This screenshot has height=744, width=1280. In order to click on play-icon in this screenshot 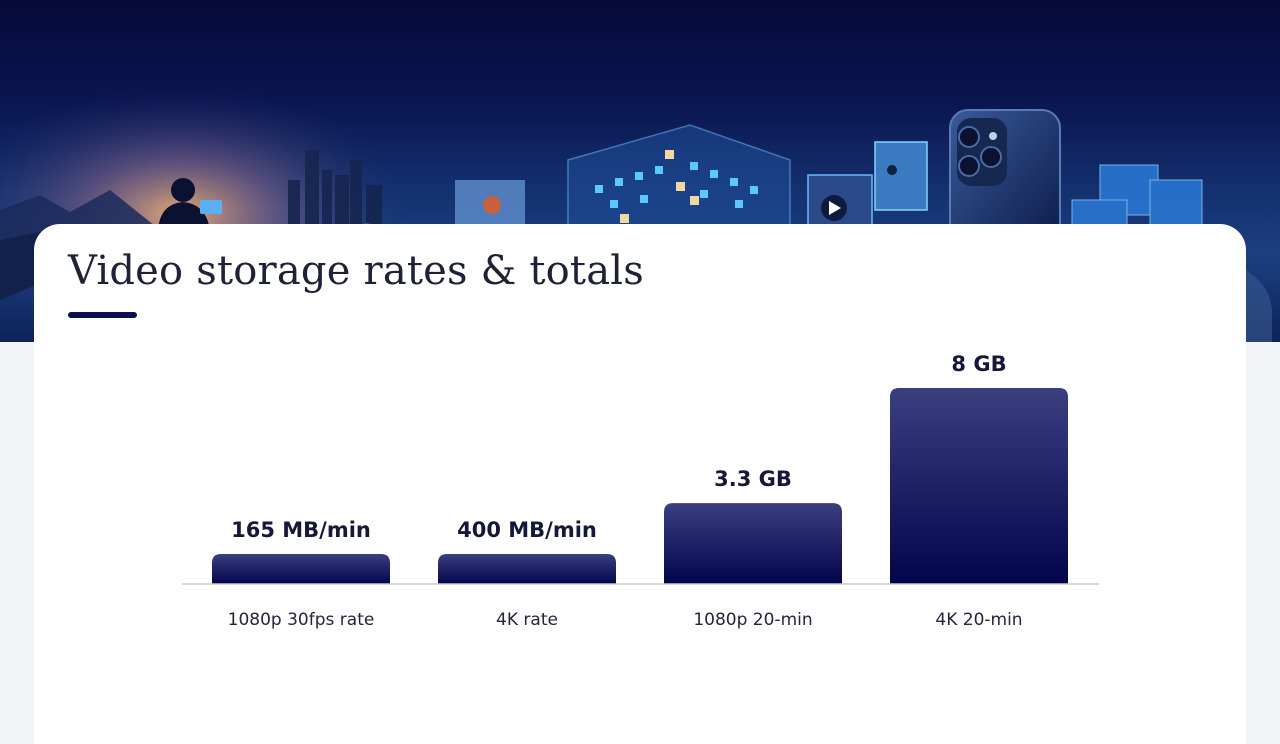, I will do `click(835, 208)`.